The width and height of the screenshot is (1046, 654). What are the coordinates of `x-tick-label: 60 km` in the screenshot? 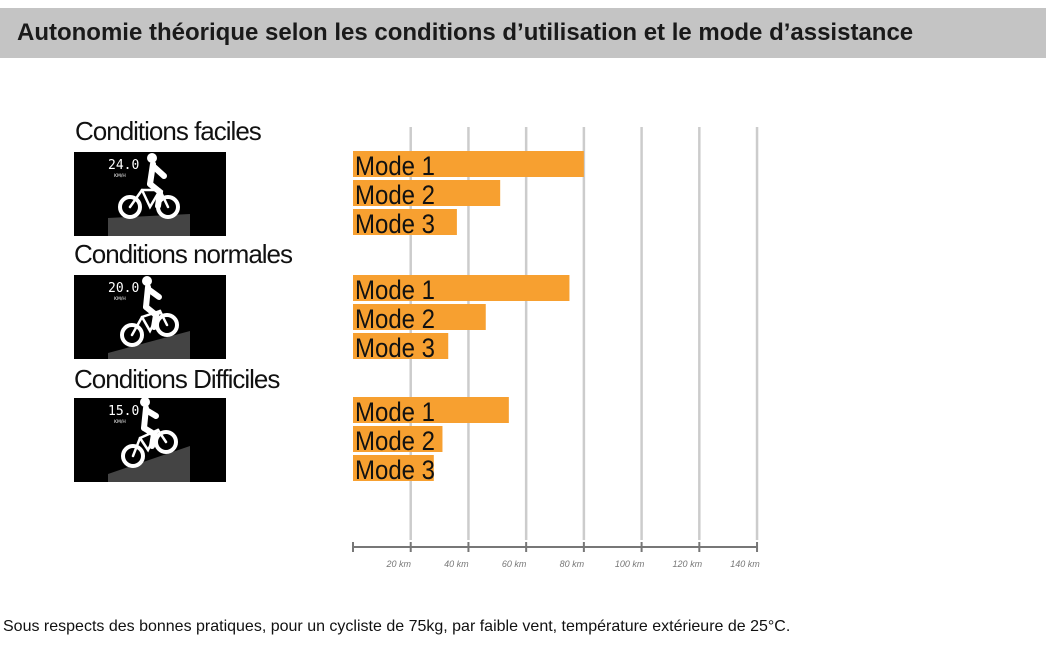 It's located at (514, 564).